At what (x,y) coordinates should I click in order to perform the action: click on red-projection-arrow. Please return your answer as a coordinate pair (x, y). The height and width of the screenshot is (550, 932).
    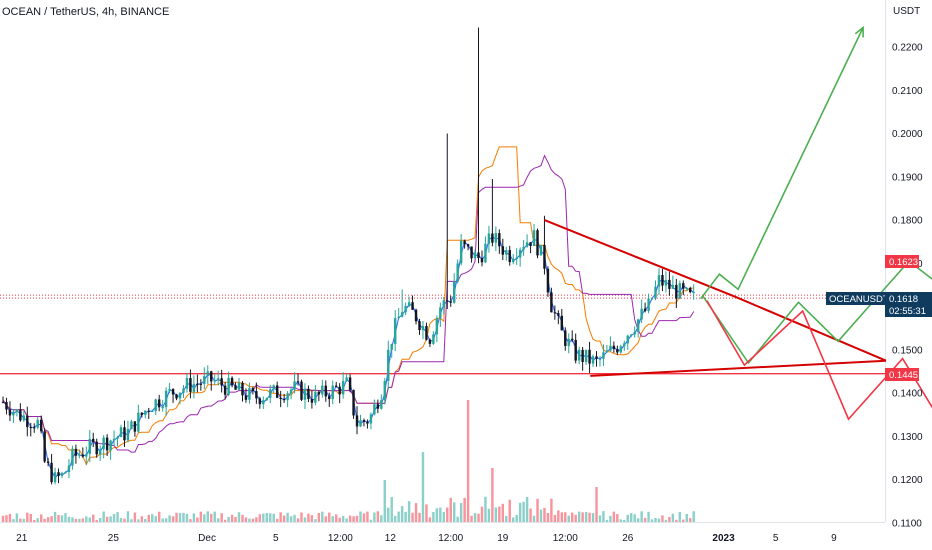
    Looking at the image, I should click on (819, 411).